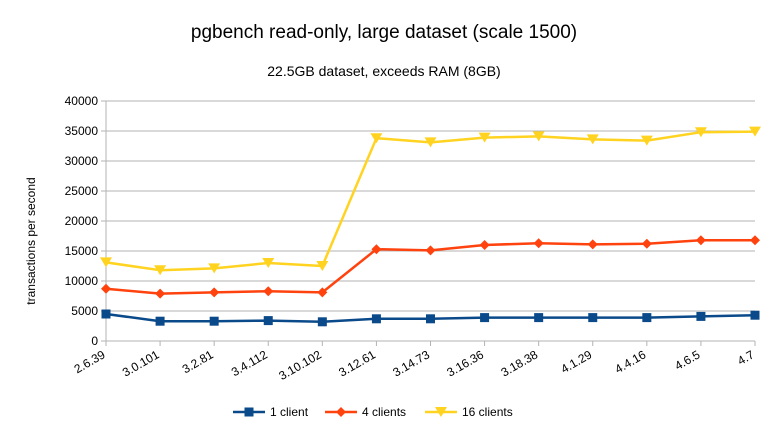  Describe the element at coordinates (384, 412) in the screenshot. I see `legend-label: 4 clients` at that location.